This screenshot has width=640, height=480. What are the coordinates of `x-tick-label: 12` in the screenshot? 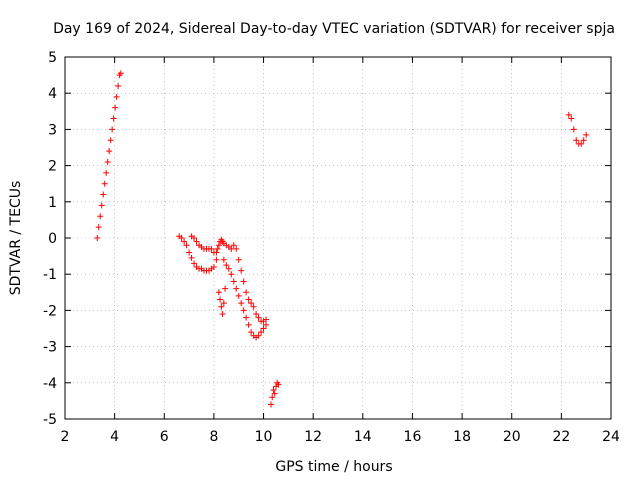 It's located at (313, 437).